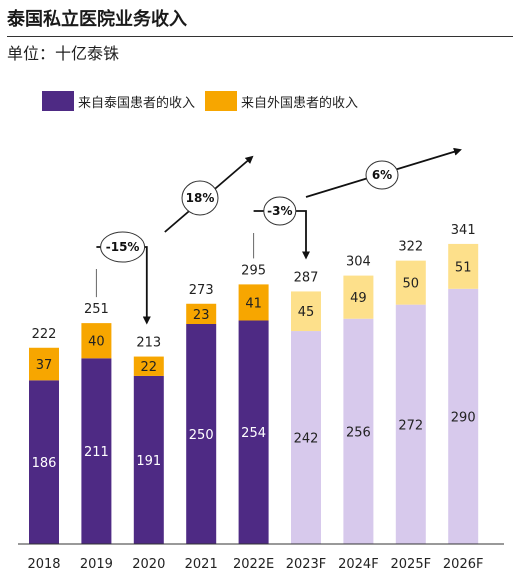 This screenshot has height=587, width=522. What do you see at coordinates (253, 270) in the screenshot?
I see `label-total-2022E: 295` at bounding box center [253, 270].